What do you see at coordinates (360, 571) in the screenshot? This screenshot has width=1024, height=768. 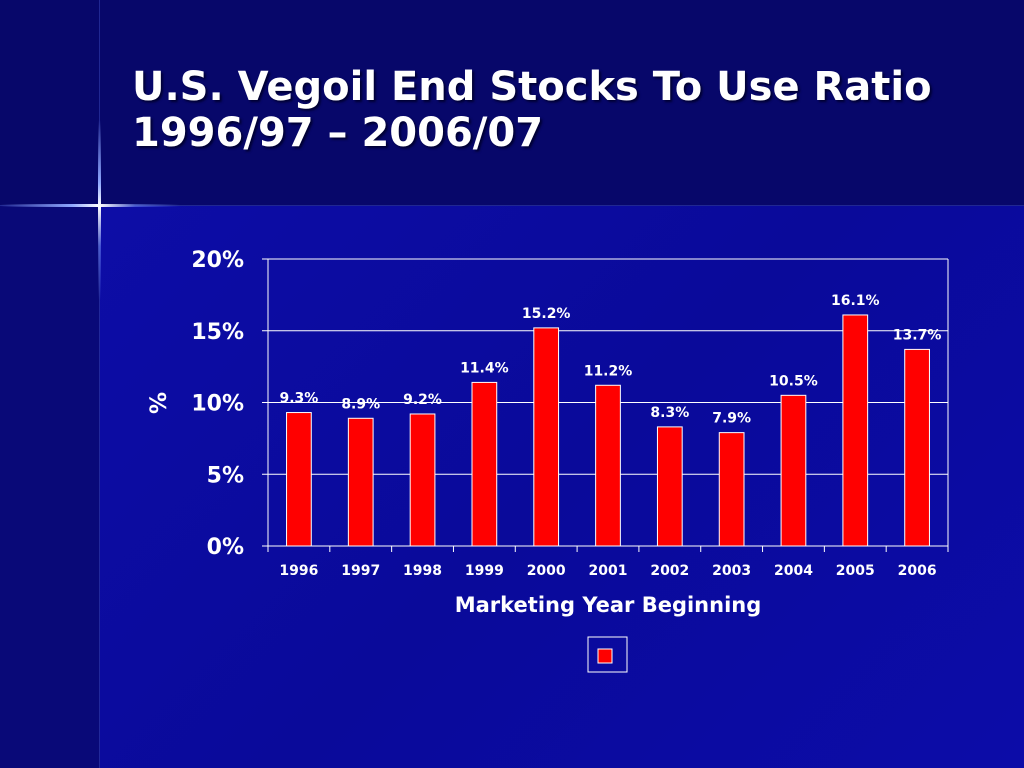 I see `x-tick-label: 1997` at bounding box center [360, 571].